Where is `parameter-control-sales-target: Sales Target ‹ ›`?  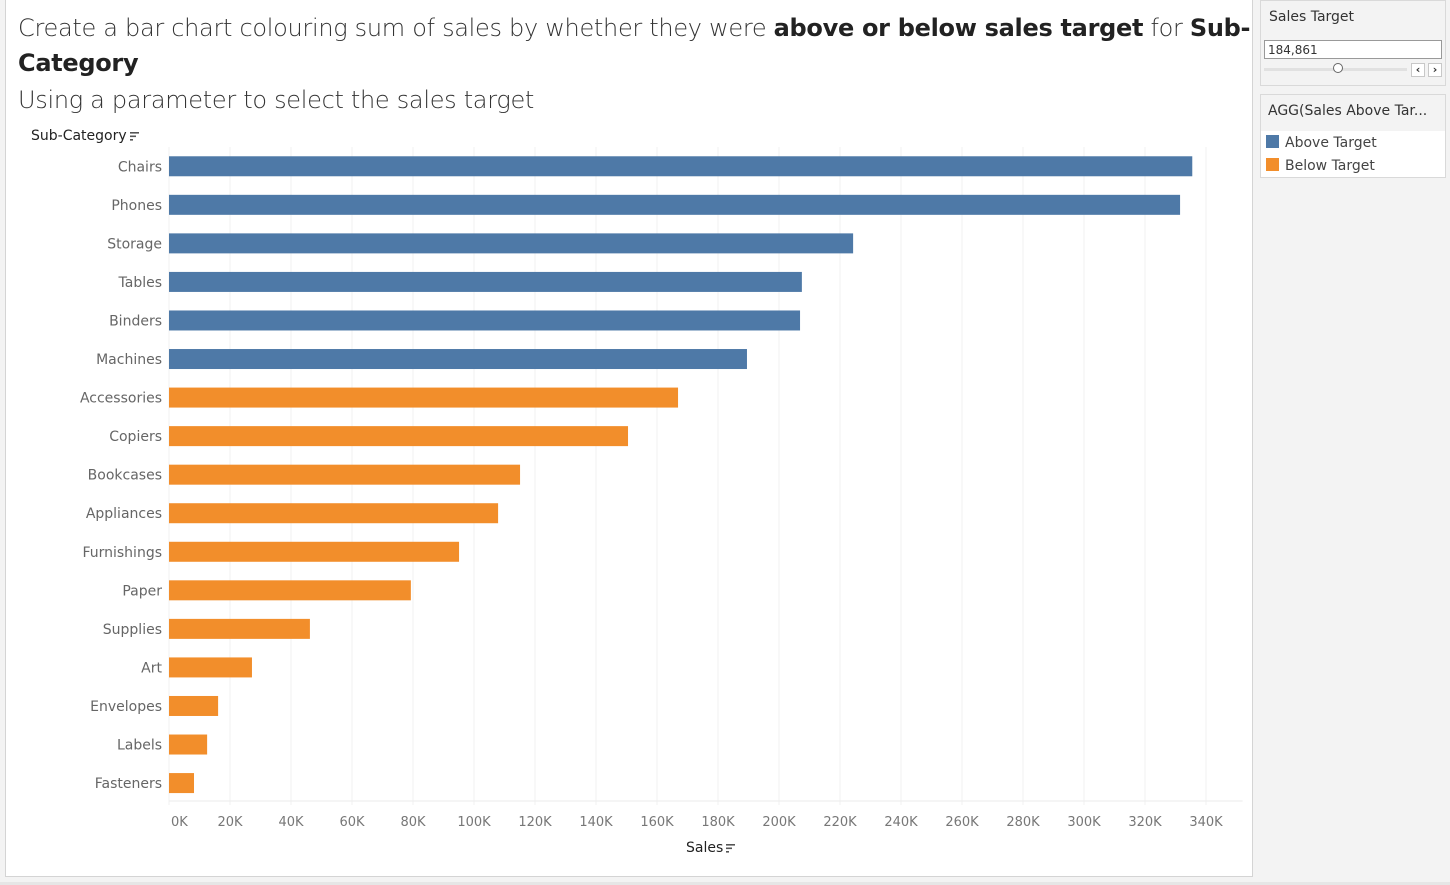 parameter-control-sales-target: Sales Target ‹ › is located at coordinates (1353, 43).